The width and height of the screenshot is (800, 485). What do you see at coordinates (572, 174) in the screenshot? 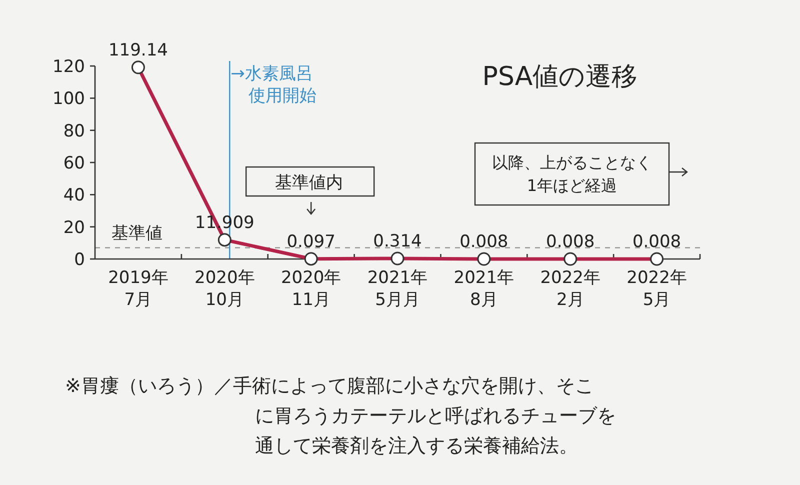
I see `annotation: 以降、上がることなく1年ほど経過` at bounding box center [572, 174].